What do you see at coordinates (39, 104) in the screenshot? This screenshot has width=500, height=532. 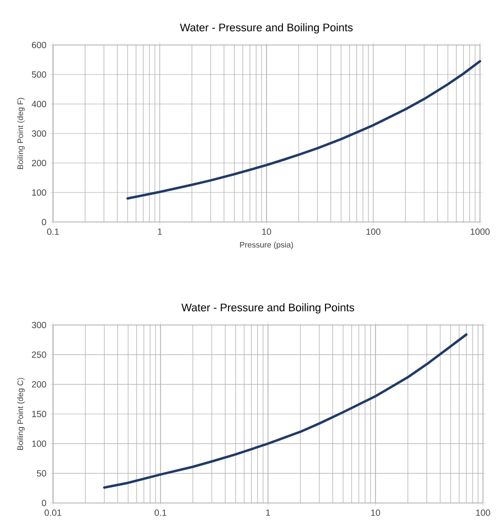 I see `y-tick-label: 400` at bounding box center [39, 104].